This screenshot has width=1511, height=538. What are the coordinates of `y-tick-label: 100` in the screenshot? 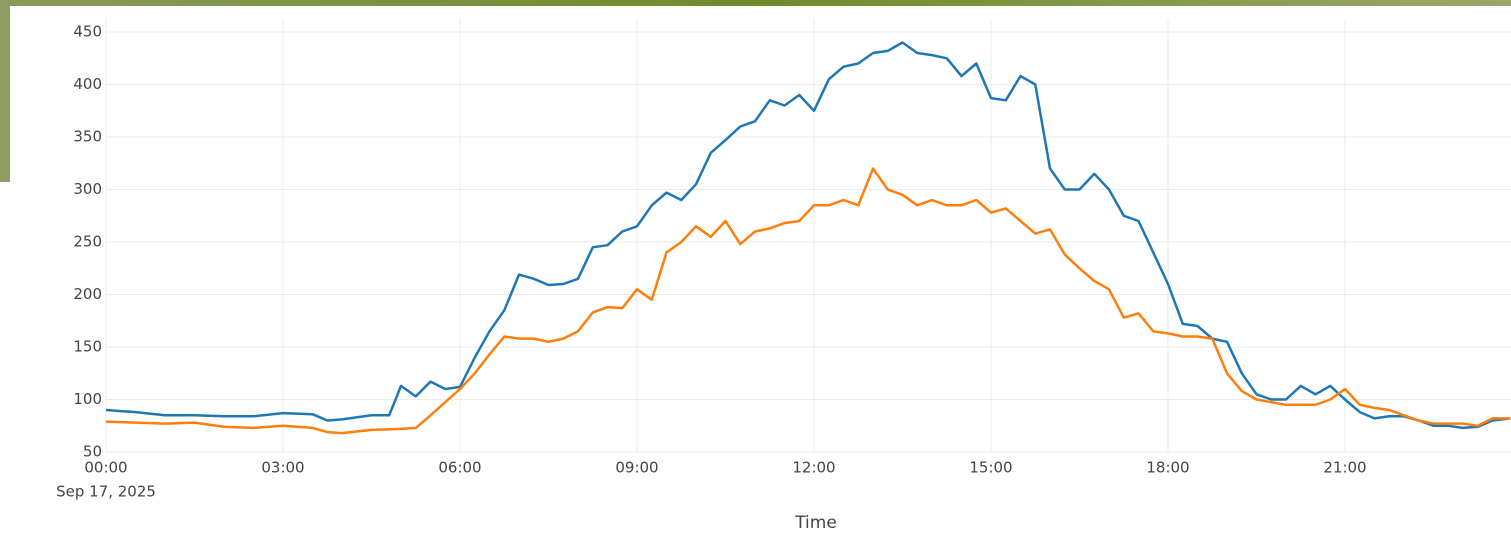 It's located at (87, 399).